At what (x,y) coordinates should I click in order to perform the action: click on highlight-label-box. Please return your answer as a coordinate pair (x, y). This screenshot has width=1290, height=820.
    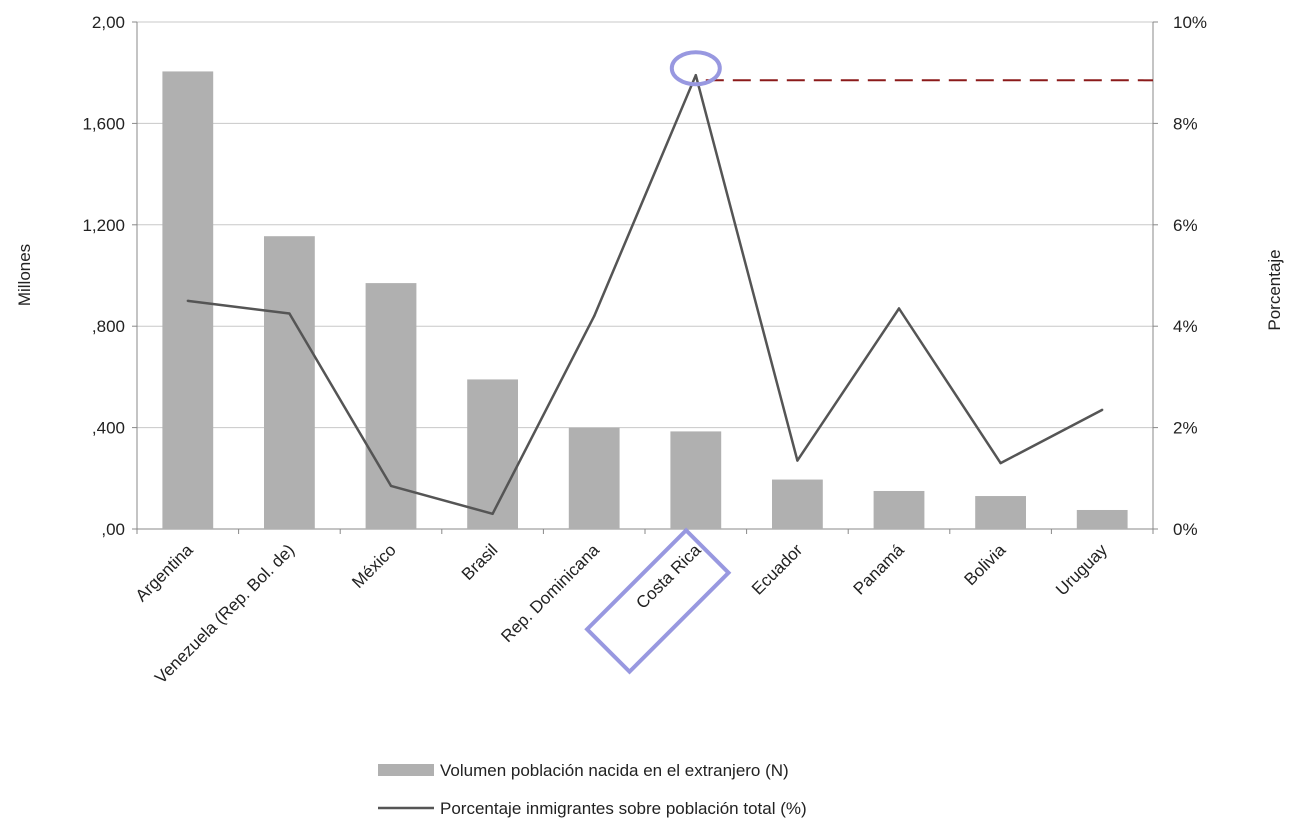
    Looking at the image, I should click on (658, 601).